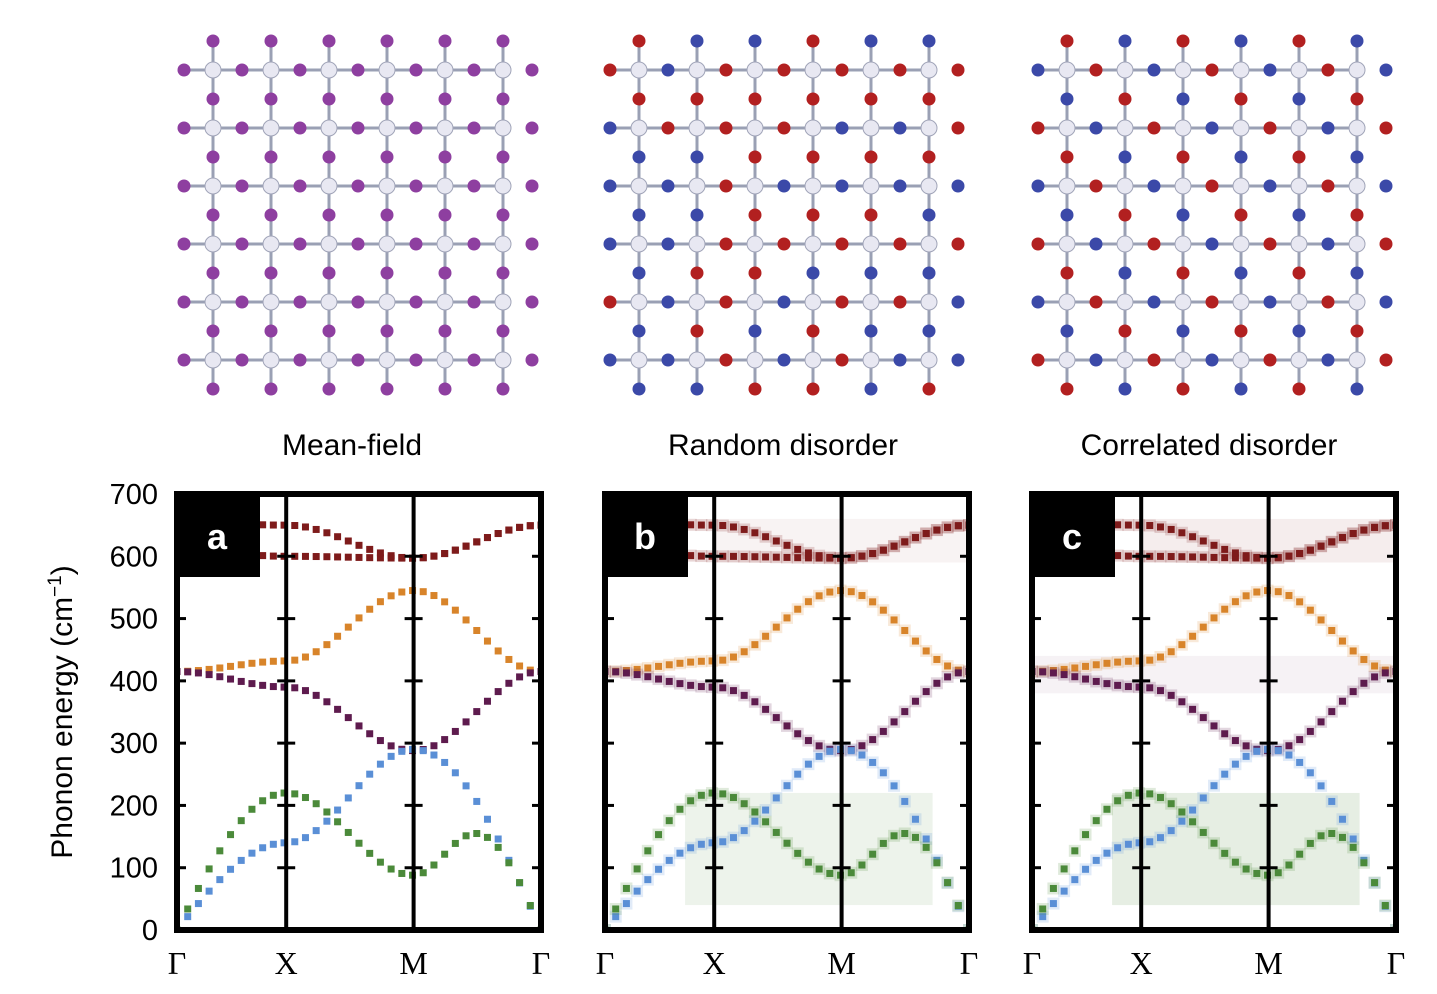  What do you see at coordinates (134, 744) in the screenshot?
I see `y-tick-label: 300` at bounding box center [134, 744].